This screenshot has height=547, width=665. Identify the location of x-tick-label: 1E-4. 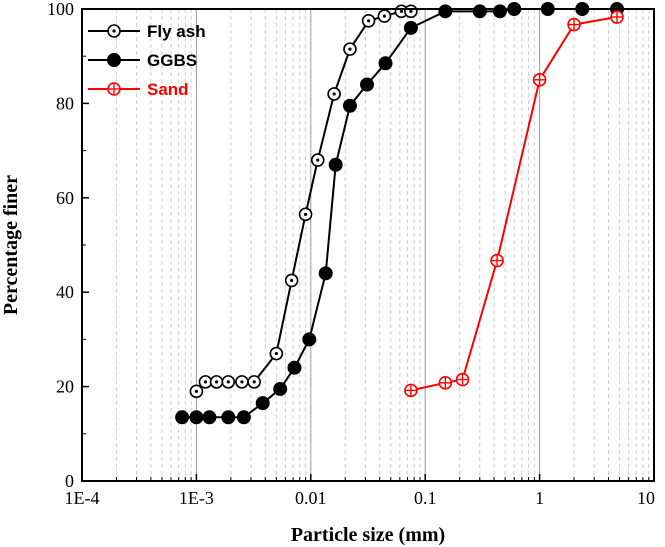
(82, 498).